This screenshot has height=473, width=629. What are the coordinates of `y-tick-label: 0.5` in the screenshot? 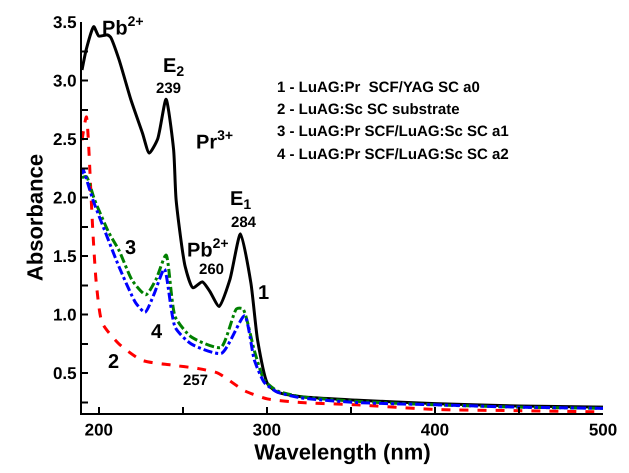 It's located at (64, 374).